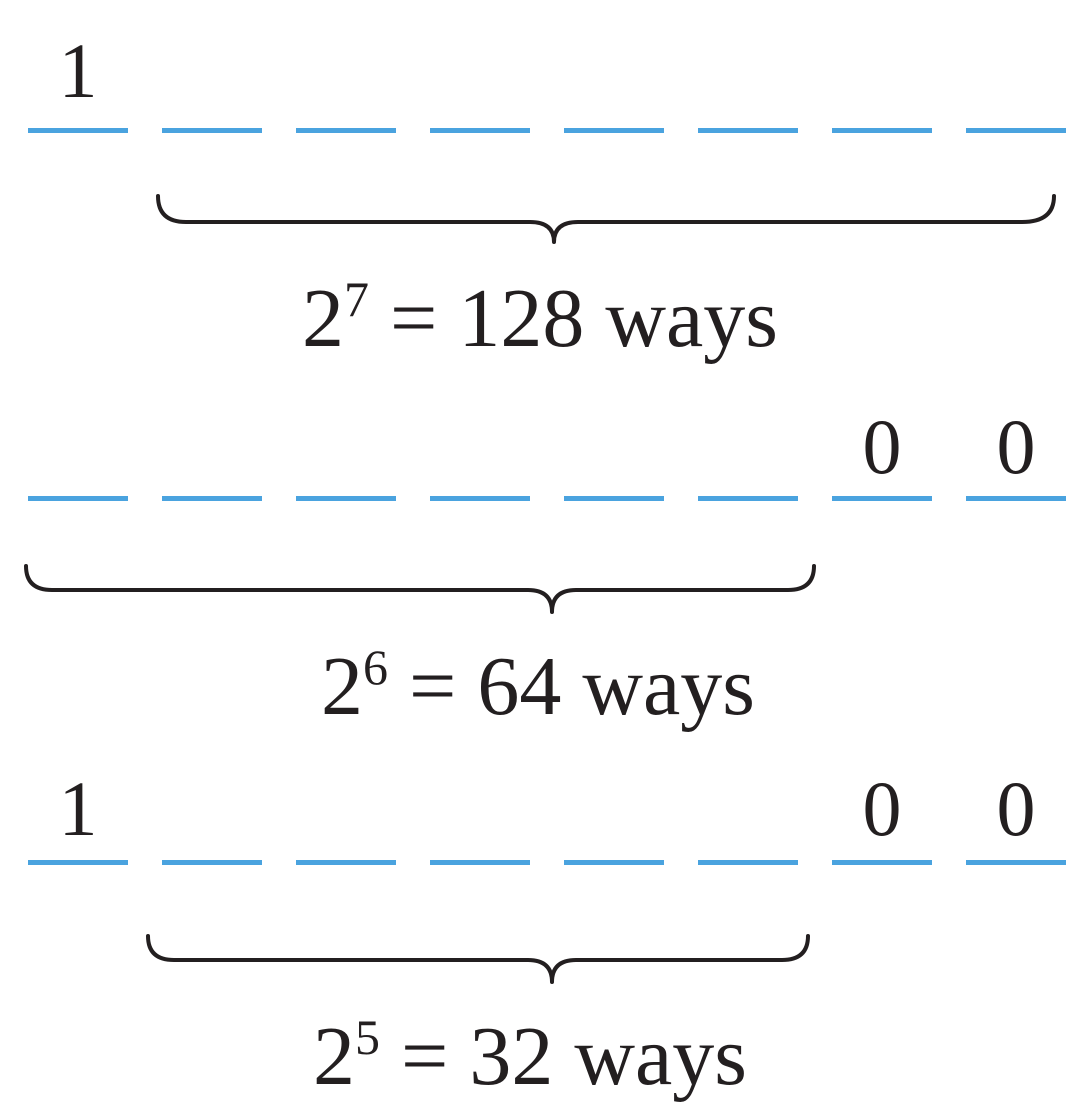 This screenshot has height=1112, width=1084. I want to click on count-value: = 32 ways, so click(563, 1056).